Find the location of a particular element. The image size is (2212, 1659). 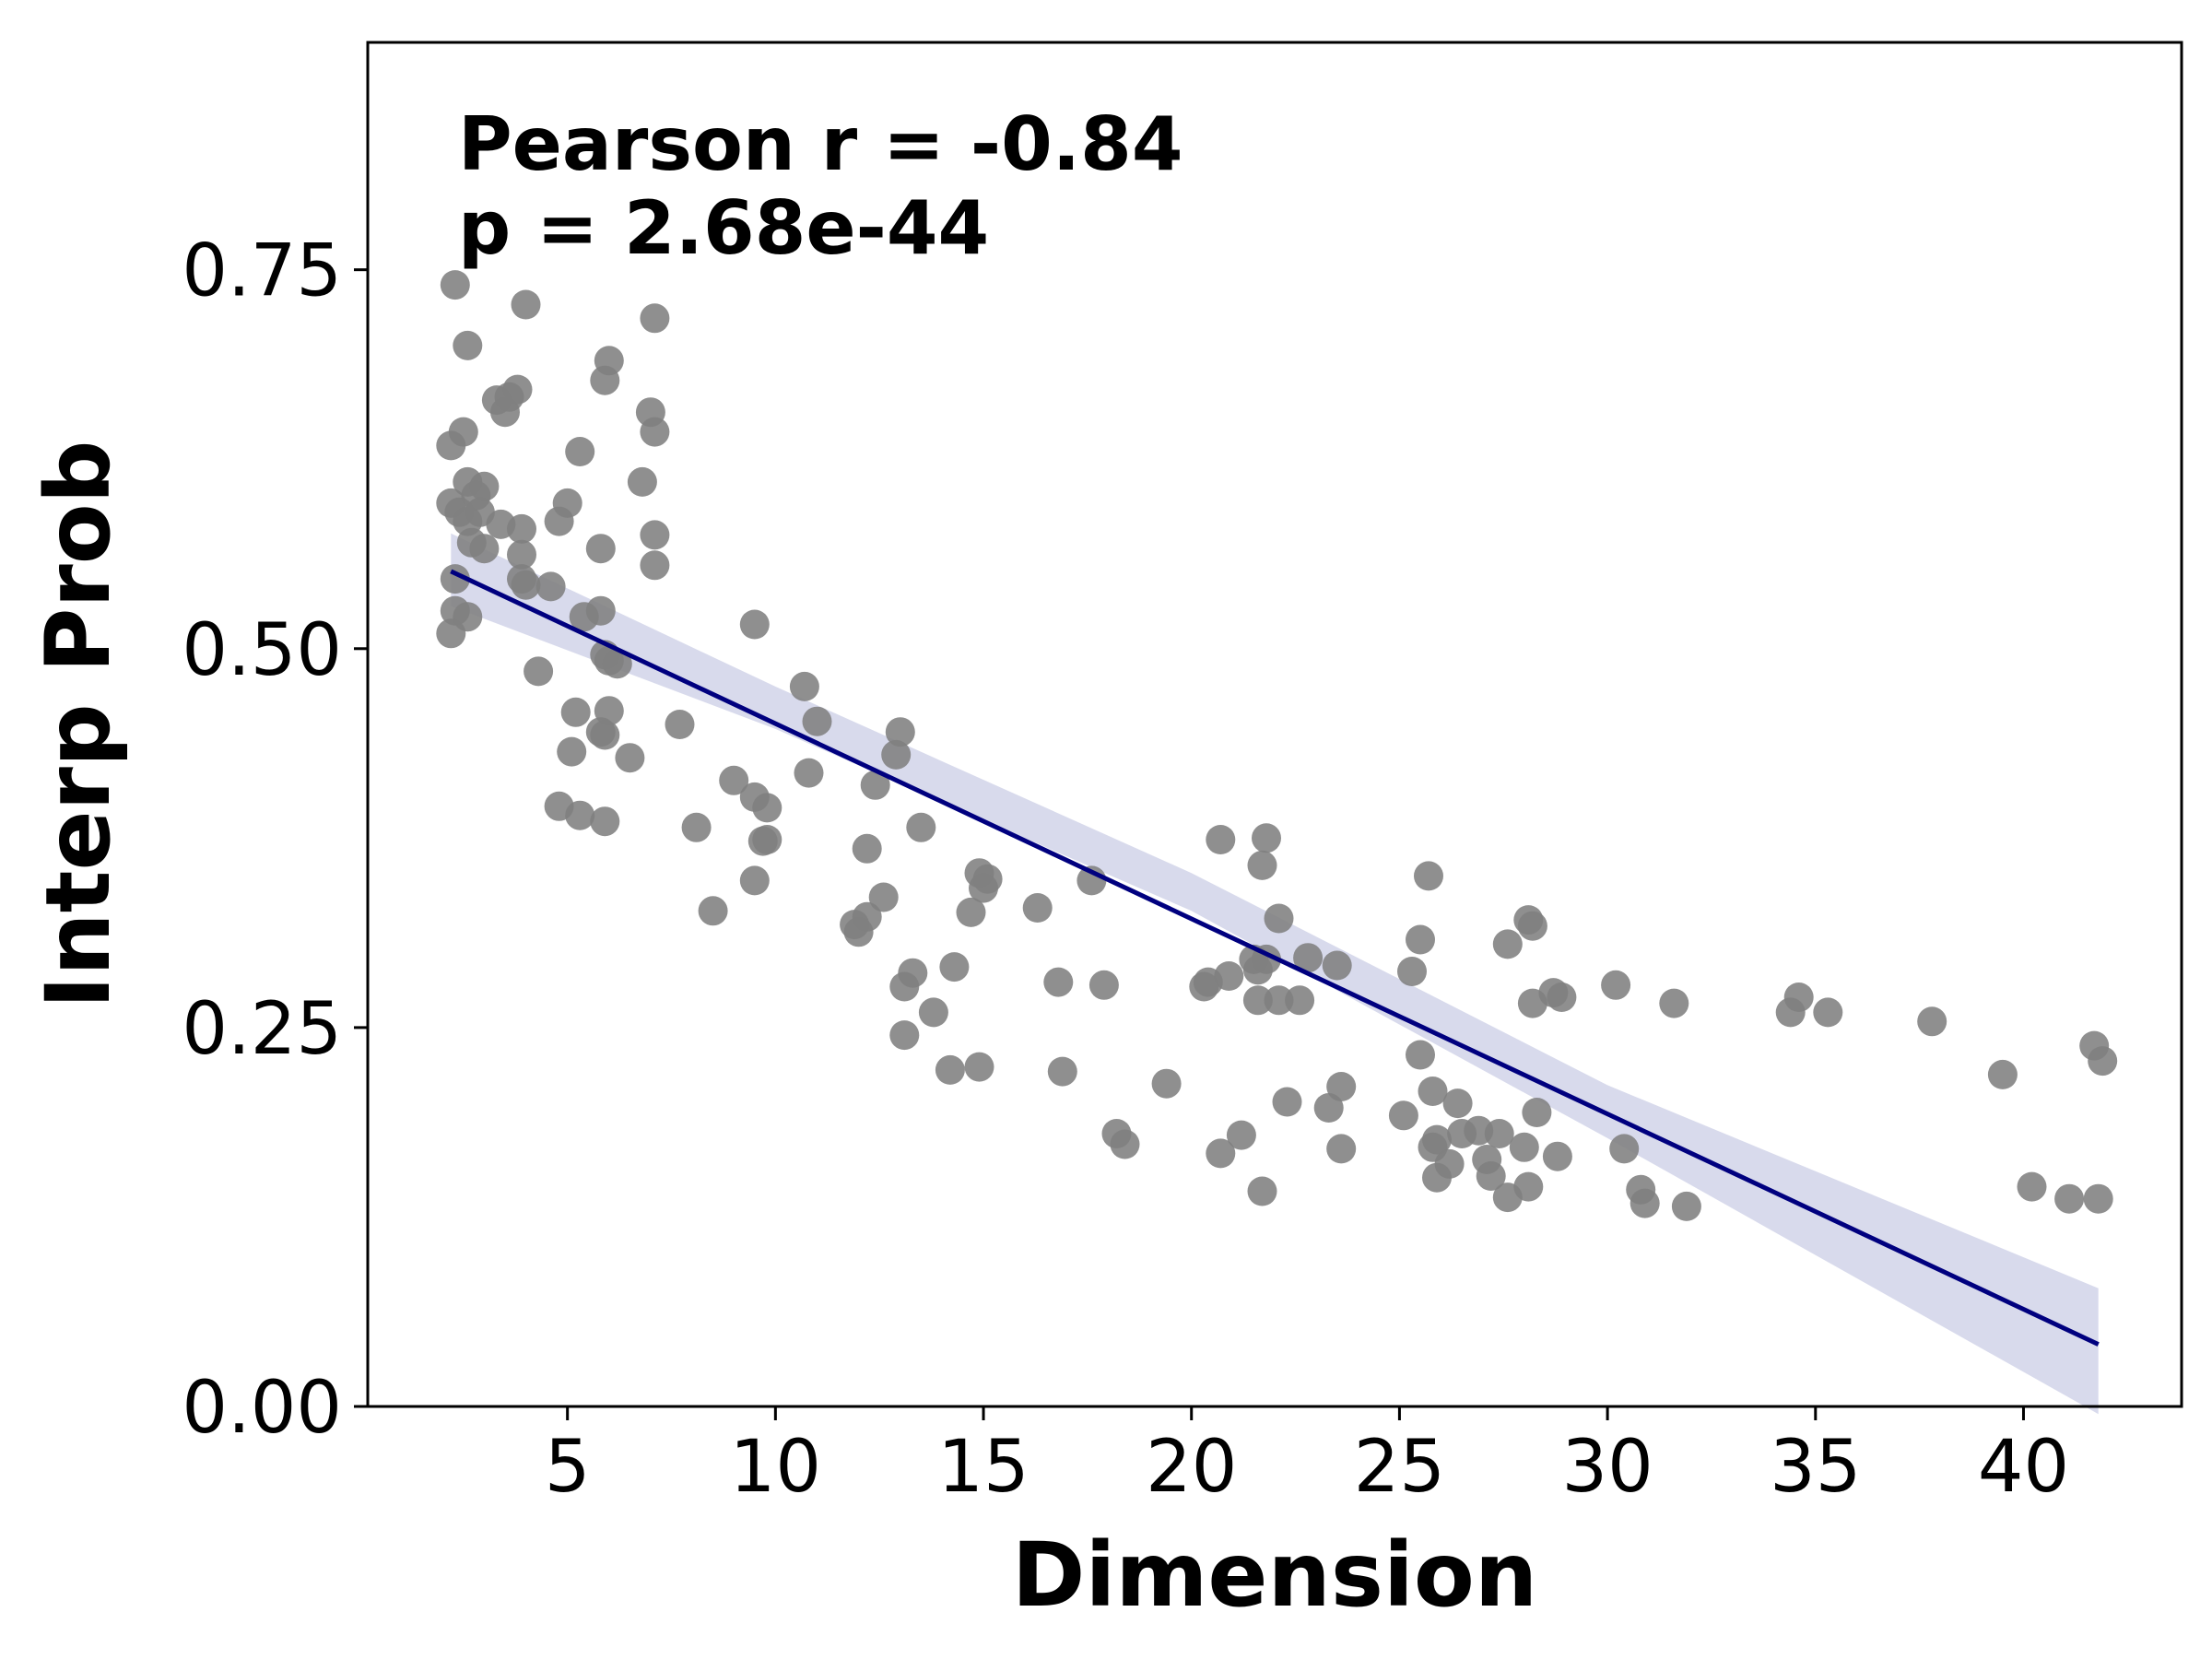

y-tick-label: 0.50 is located at coordinates (262, 650).